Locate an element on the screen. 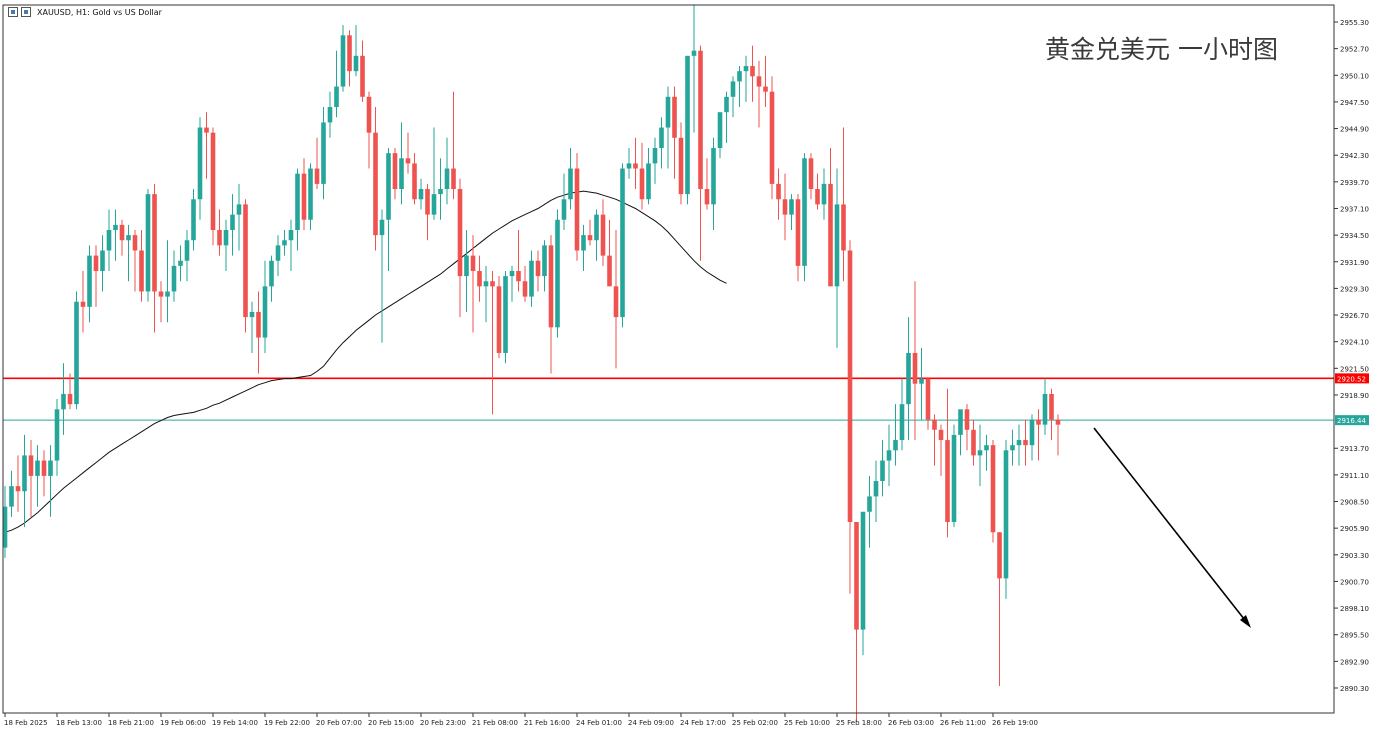 This screenshot has width=1379, height=737. x-tick-label: 24 Feb 01:00 is located at coordinates (599, 723).